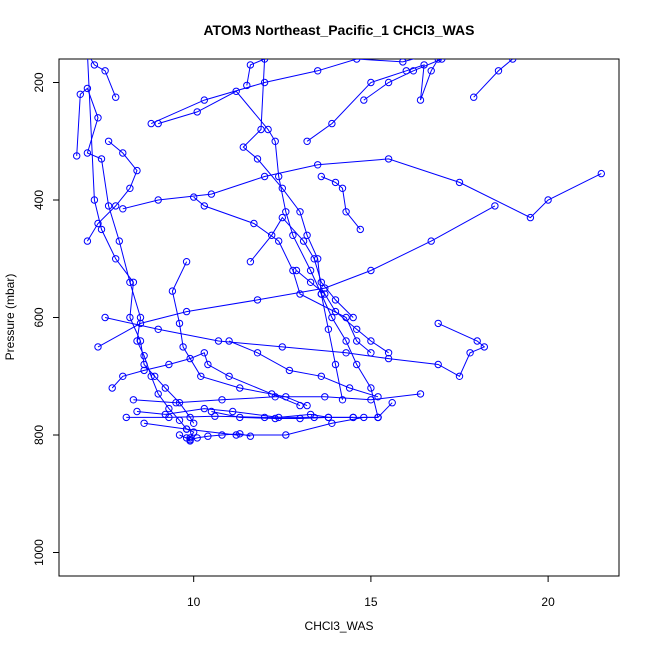 The width and height of the screenshot is (650, 650). What do you see at coordinates (39, 82) in the screenshot?
I see `y-tick-label: 200` at bounding box center [39, 82].